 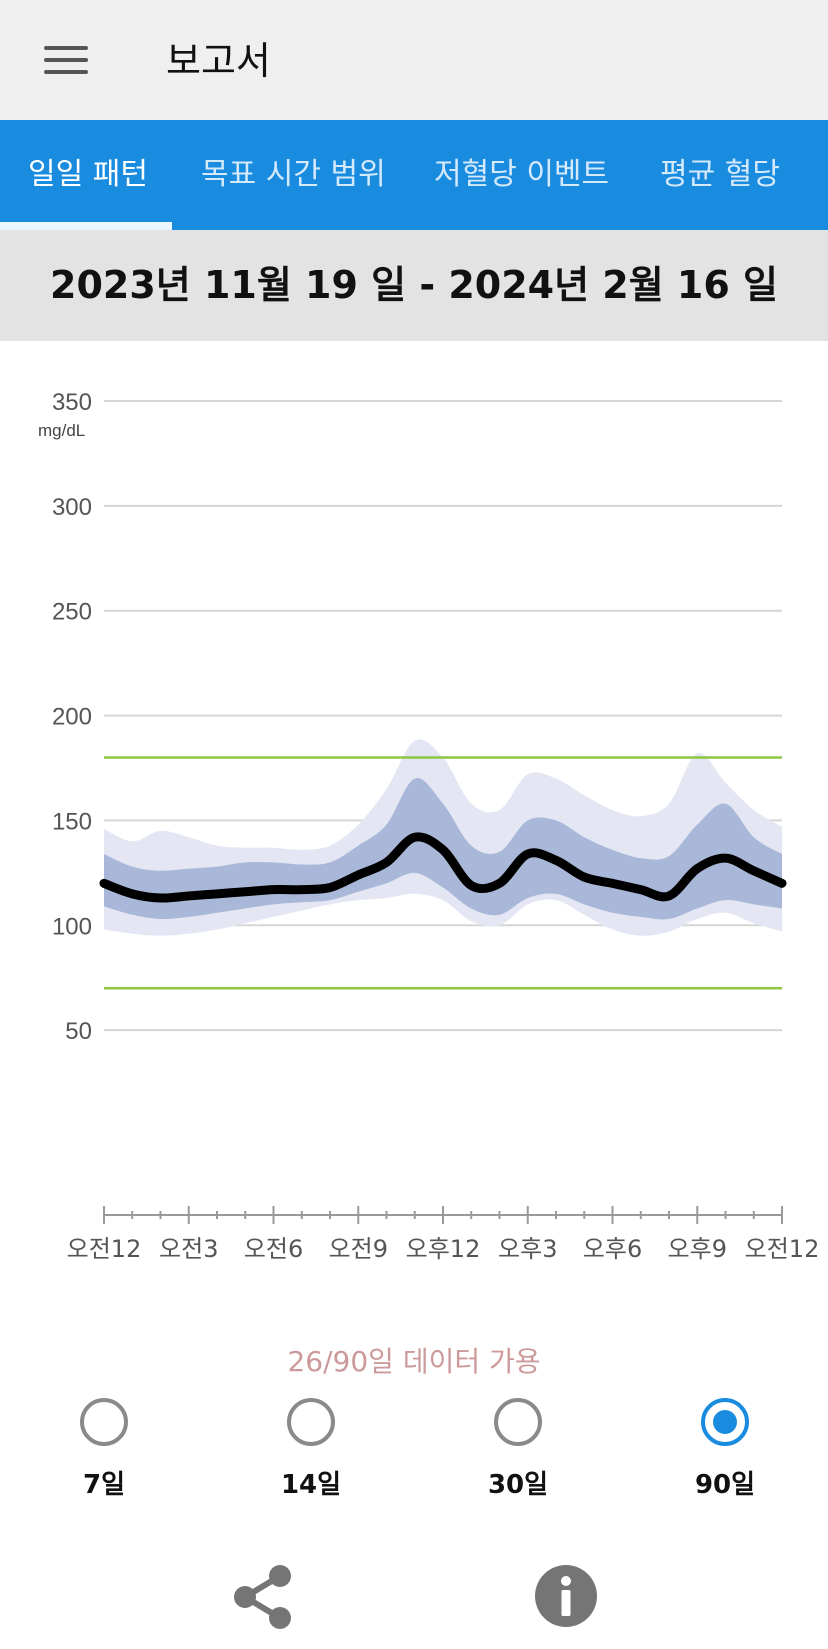 I want to click on page-title: 보고서, so click(x=218, y=61).